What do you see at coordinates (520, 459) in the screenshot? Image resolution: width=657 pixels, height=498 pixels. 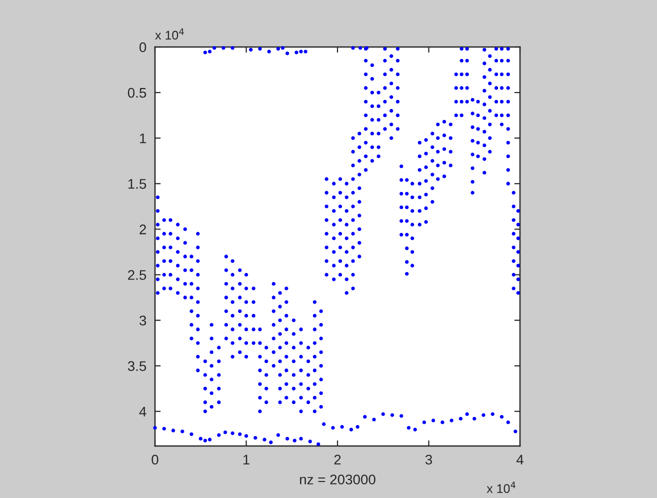 I see `x-tick-label: 4` at bounding box center [520, 459].